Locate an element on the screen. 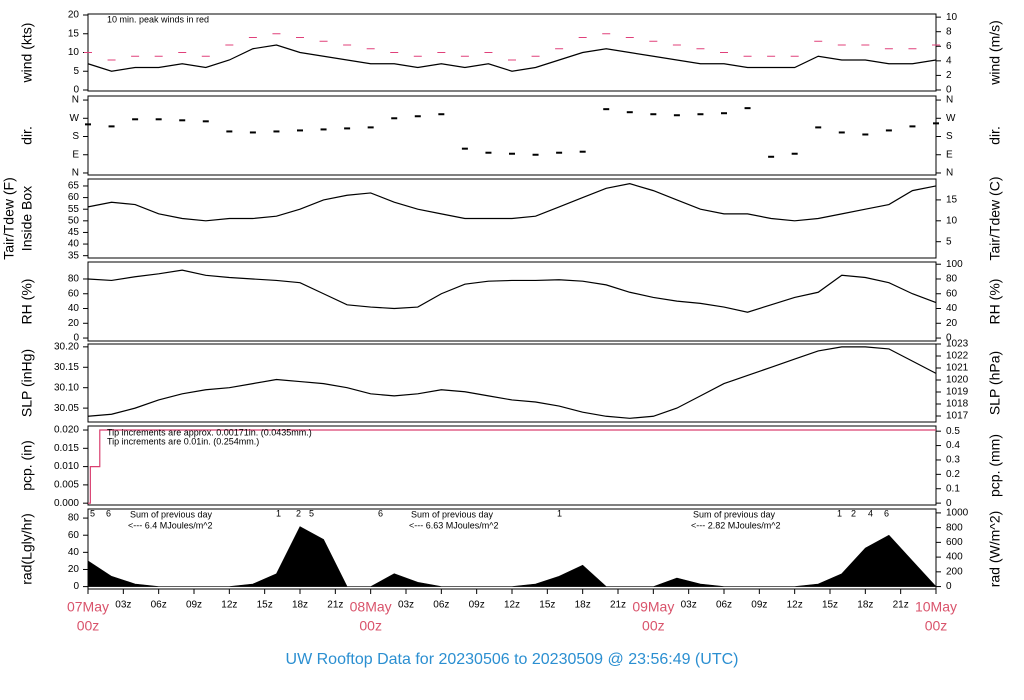 This screenshot has width=1024, height=700. y2-tick-label: 6 is located at coordinates (949, 46).